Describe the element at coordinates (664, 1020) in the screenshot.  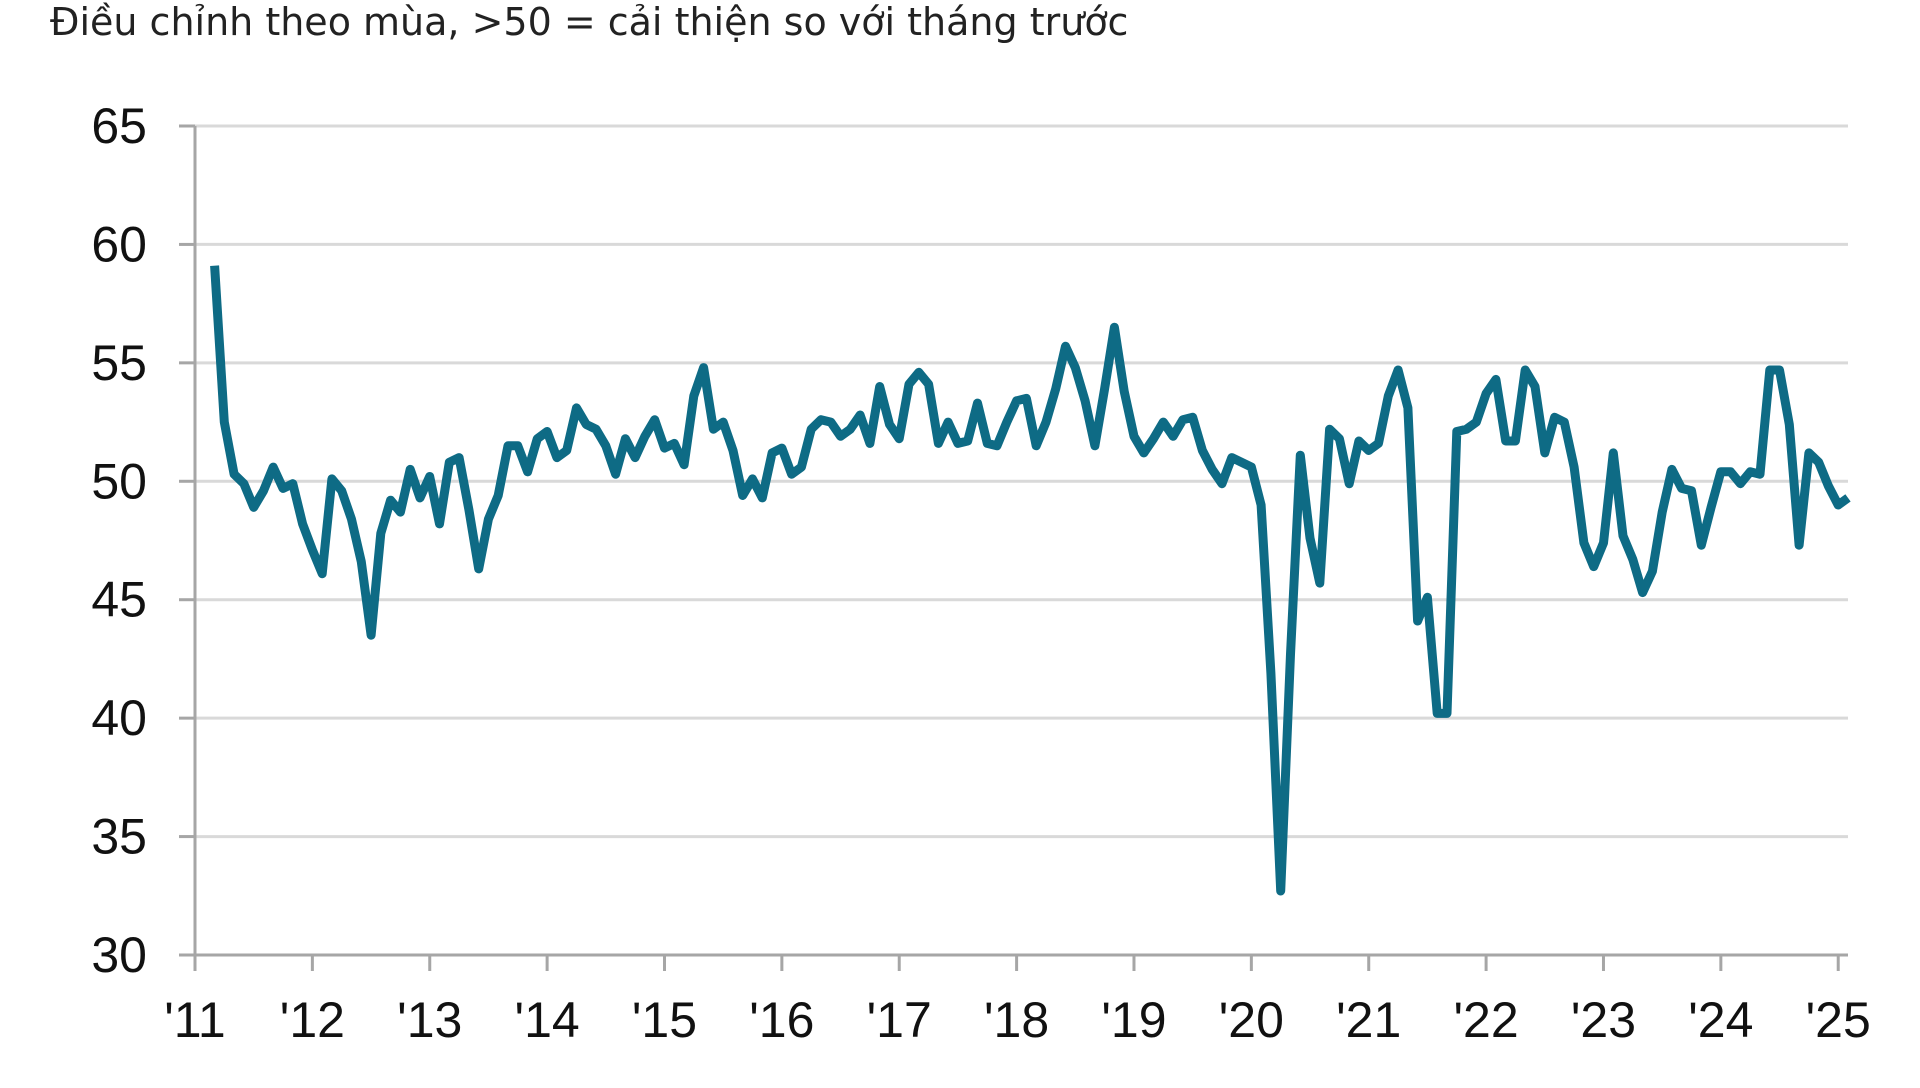
I see `x-tick-label: '15` at that location.